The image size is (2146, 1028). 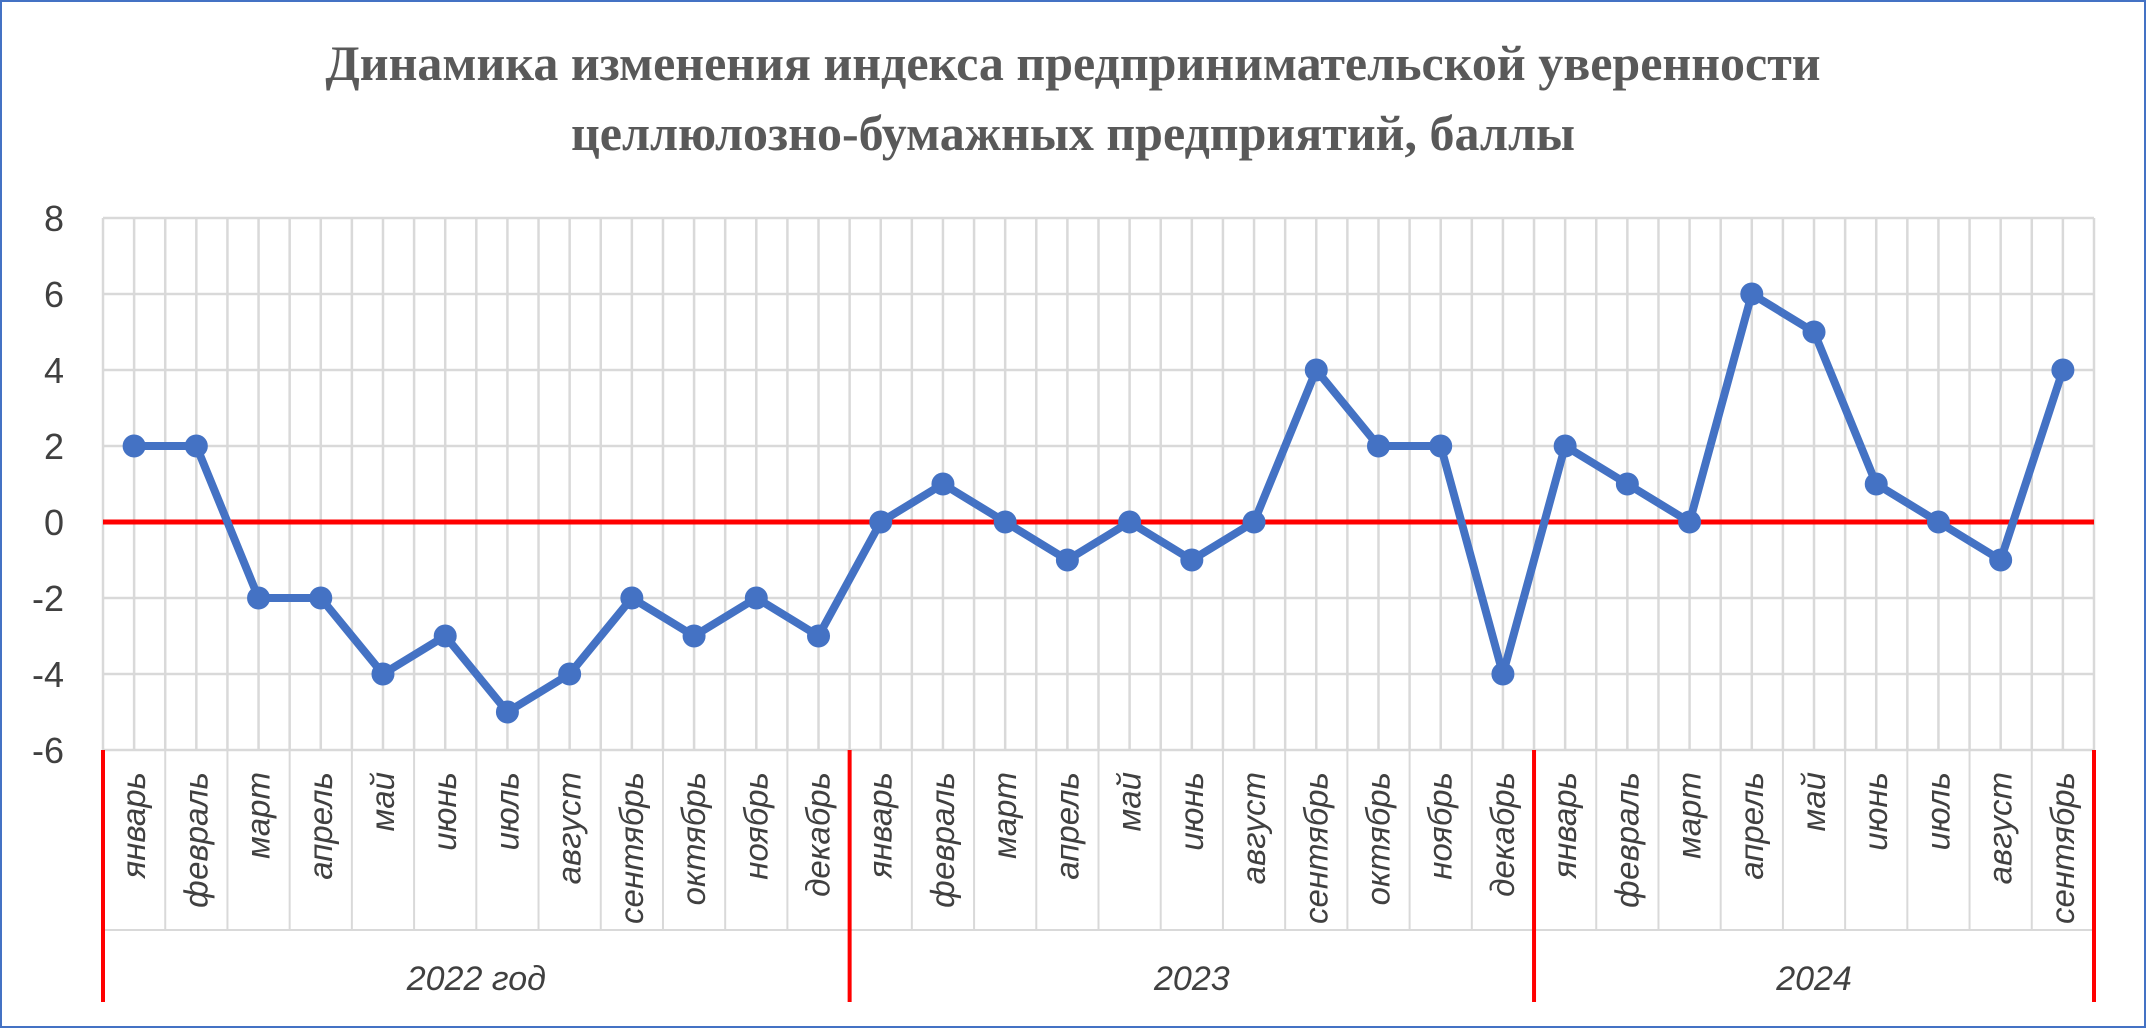 What do you see at coordinates (1813, 979) in the screenshot?
I see `group-label: 2024` at bounding box center [1813, 979].